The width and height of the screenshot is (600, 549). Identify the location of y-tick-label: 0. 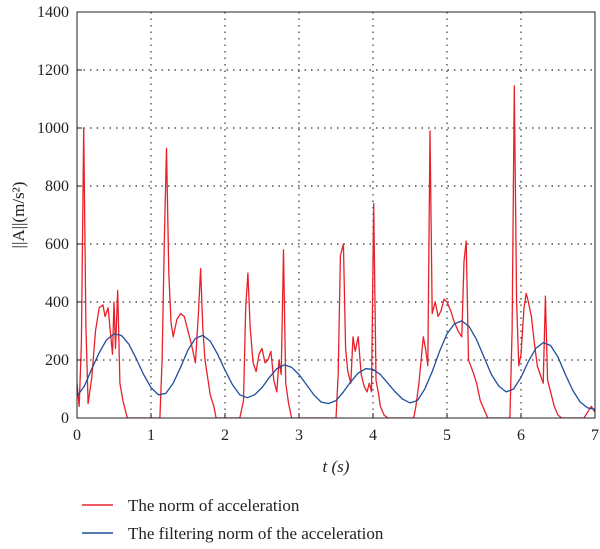
(65, 418).